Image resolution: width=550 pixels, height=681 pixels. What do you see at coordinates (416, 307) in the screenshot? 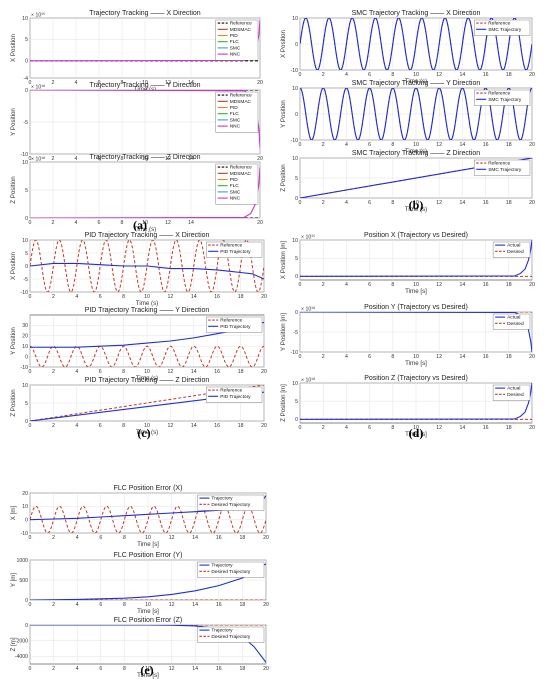
I see `chart-title: Position Y (Trajectory vs Desired)` at bounding box center [416, 307].